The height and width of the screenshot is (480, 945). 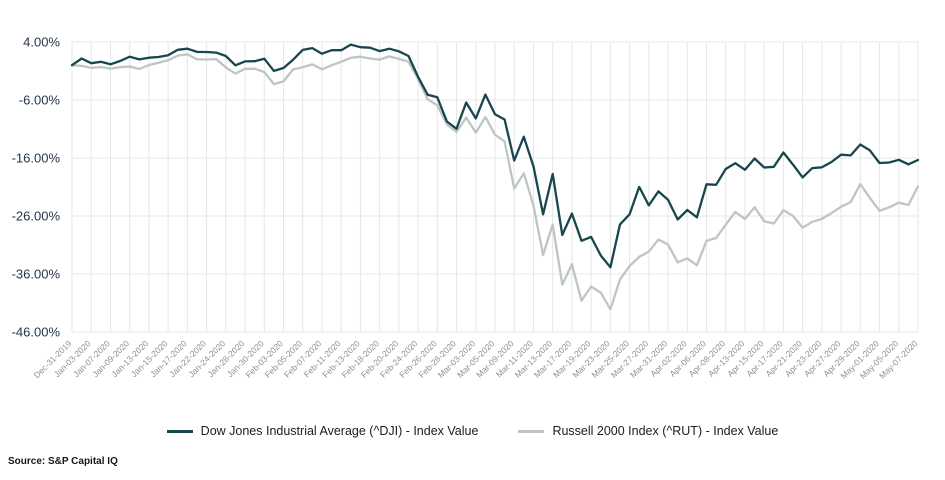 What do you see at coordinates (63, 461) in the screenshot?
I see `source-label: Source: S&P Capital IQ` at bounding box center [63, 461].